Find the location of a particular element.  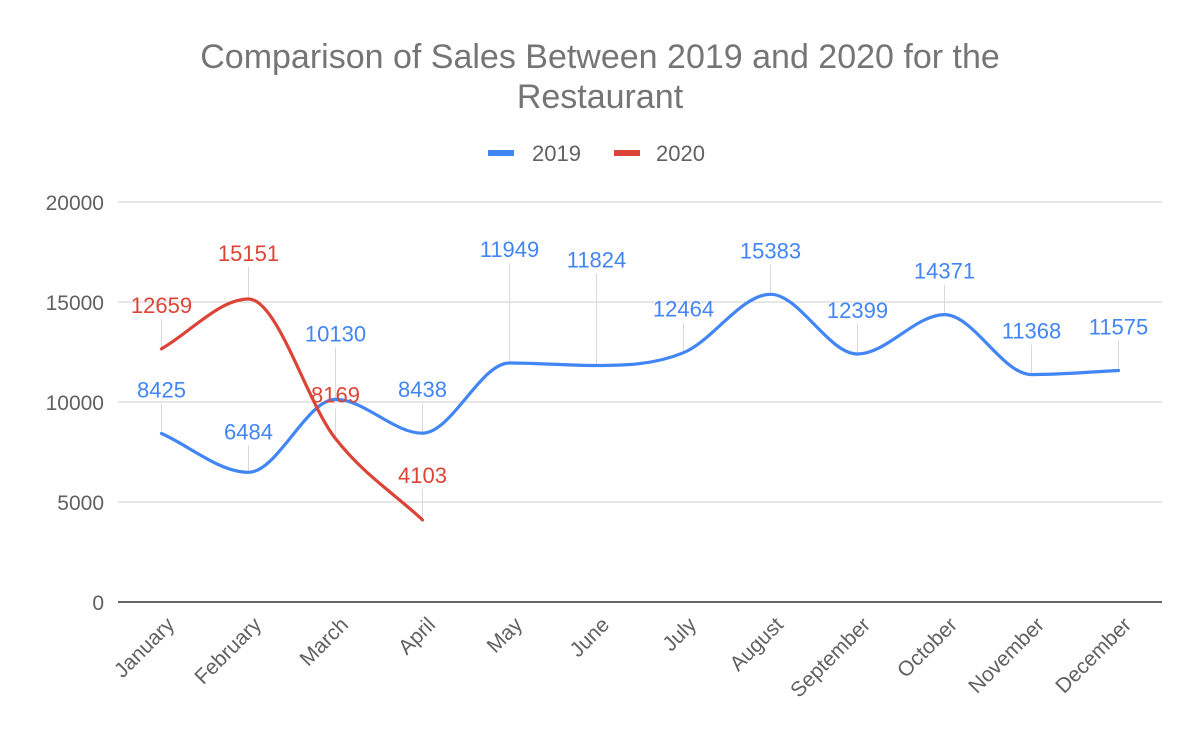

chart-title-line-2: Restaurant is located at coordinates (600, 97).